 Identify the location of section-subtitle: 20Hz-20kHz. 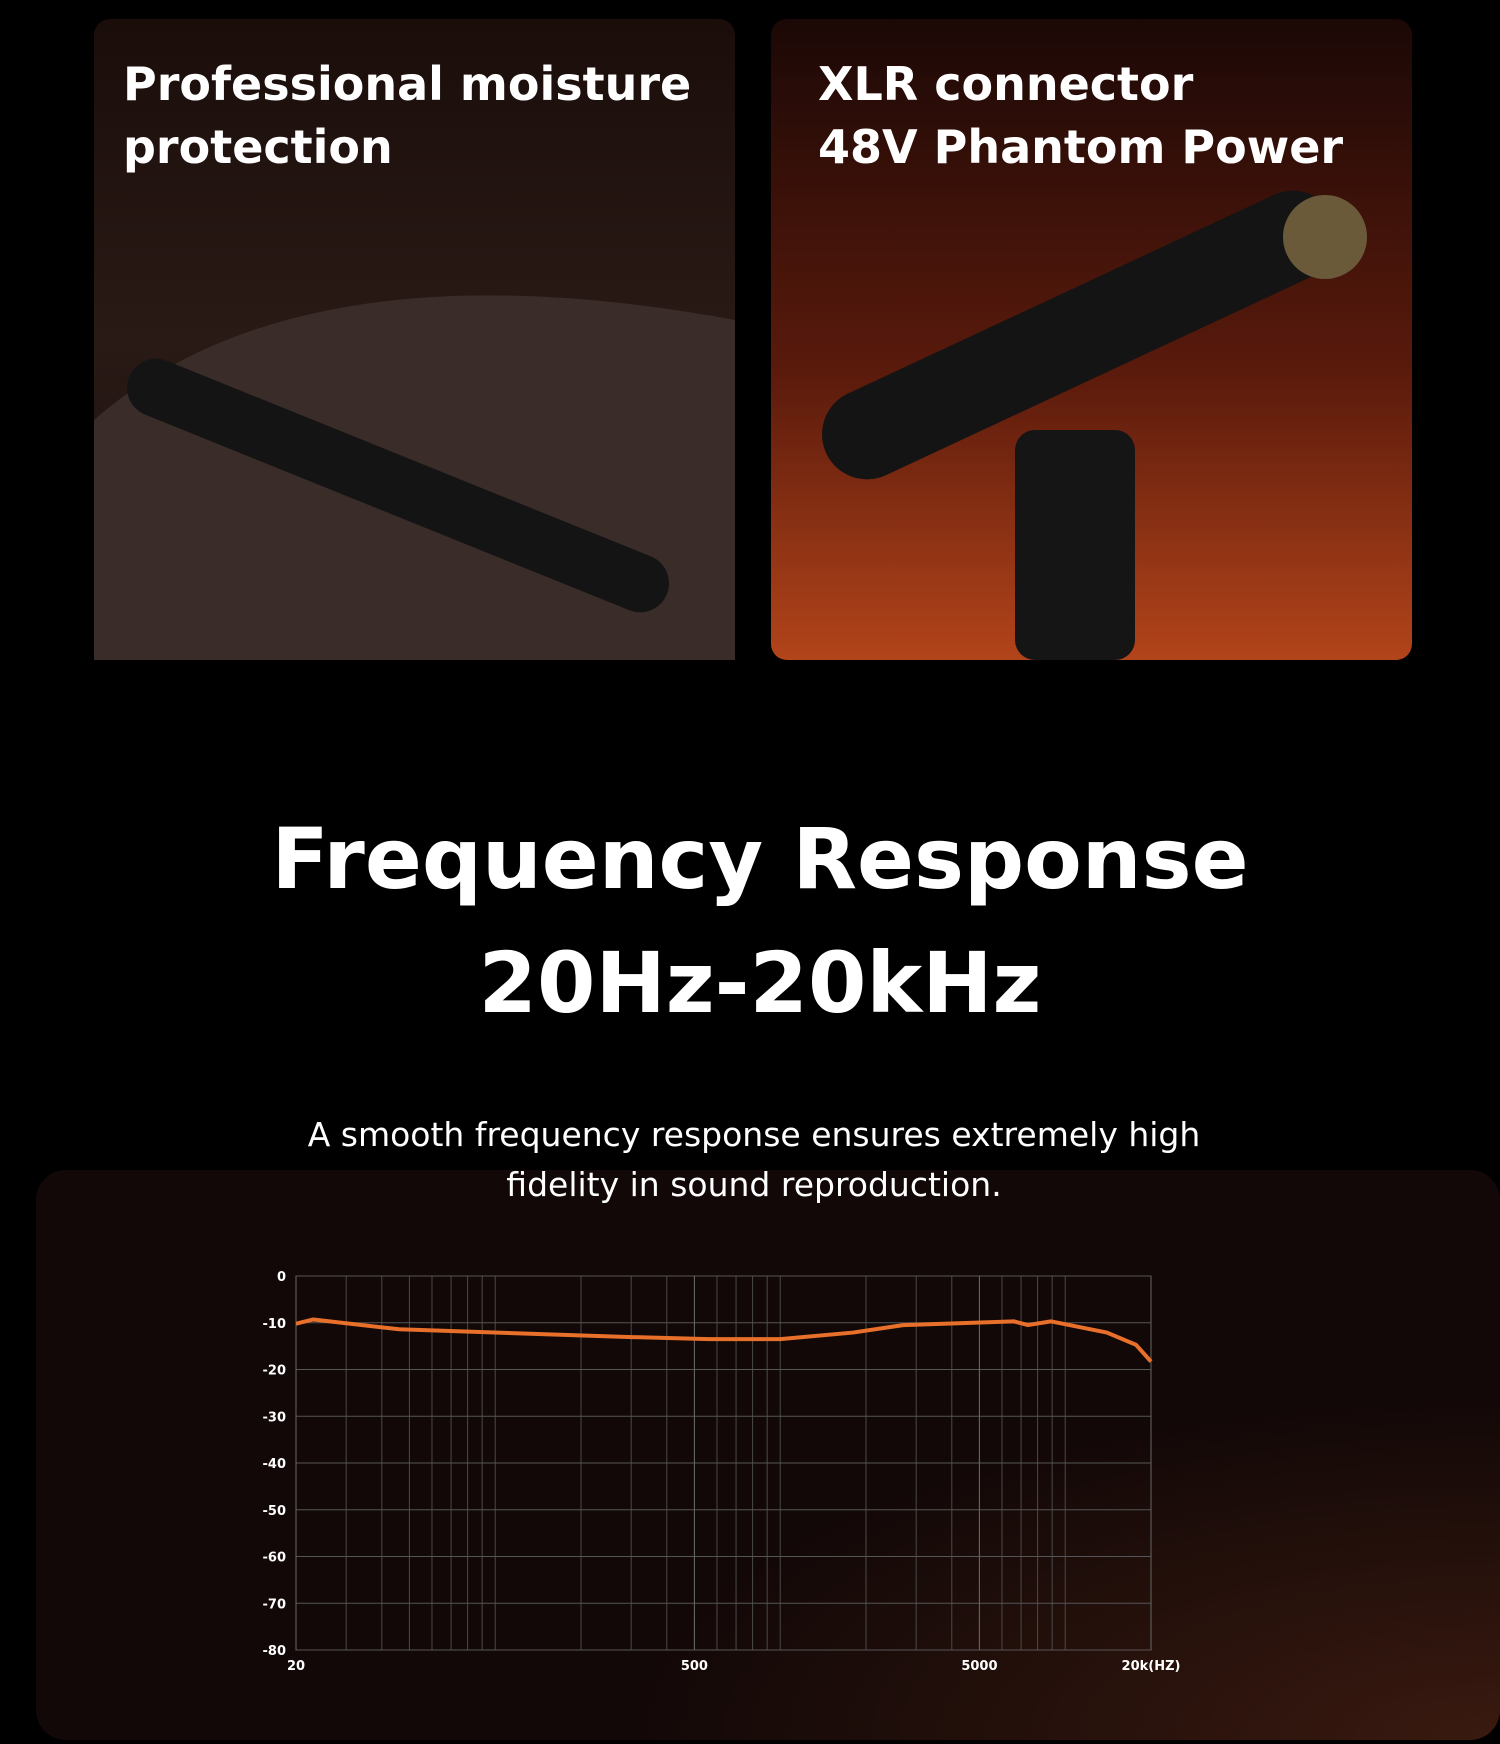
(760, 983).